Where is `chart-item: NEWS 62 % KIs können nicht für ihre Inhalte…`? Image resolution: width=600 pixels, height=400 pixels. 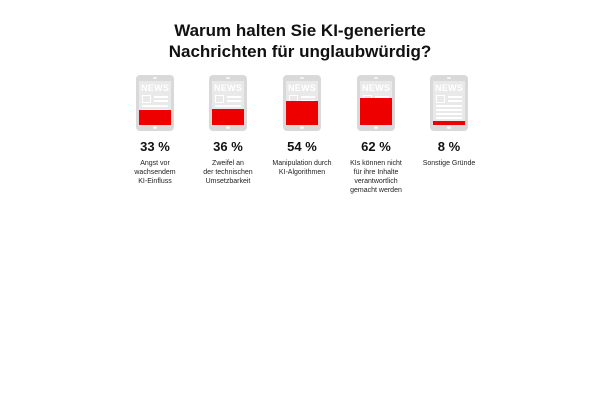 chart-item: NEWS 62 % KIs können nicht für ihre Inhalte… is located at coordinates (376, 135).